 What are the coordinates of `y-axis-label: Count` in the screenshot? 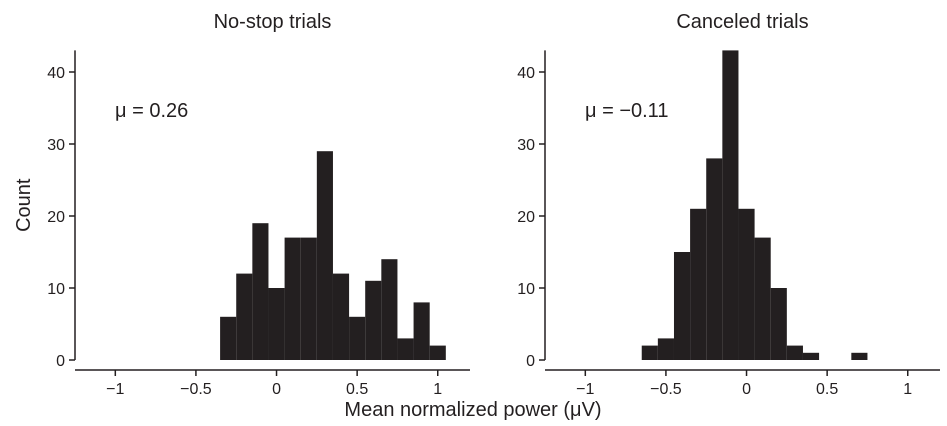 It's located at (24, 205).